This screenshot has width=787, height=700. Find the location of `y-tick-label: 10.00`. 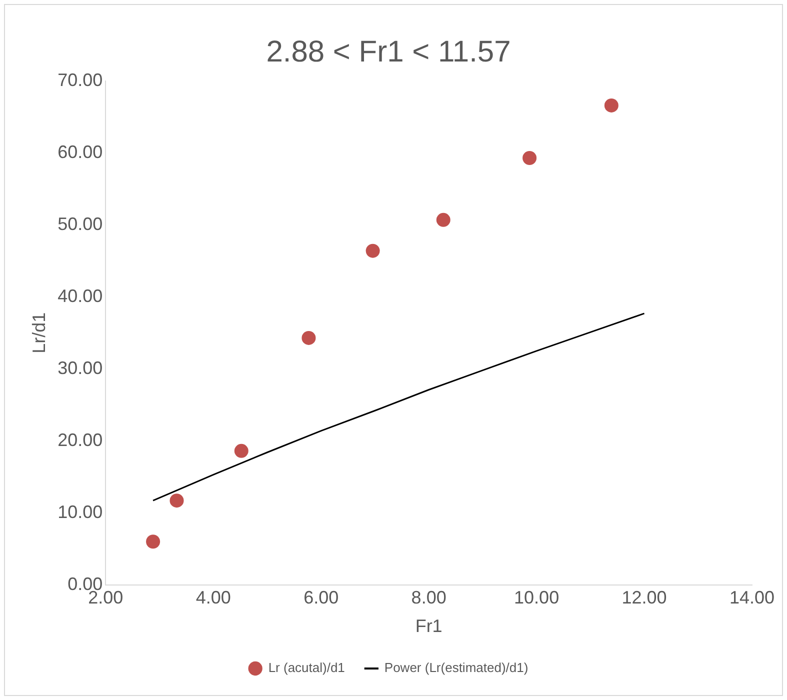

y-tick-label: 10.00 is located at coordinates (80, 512).